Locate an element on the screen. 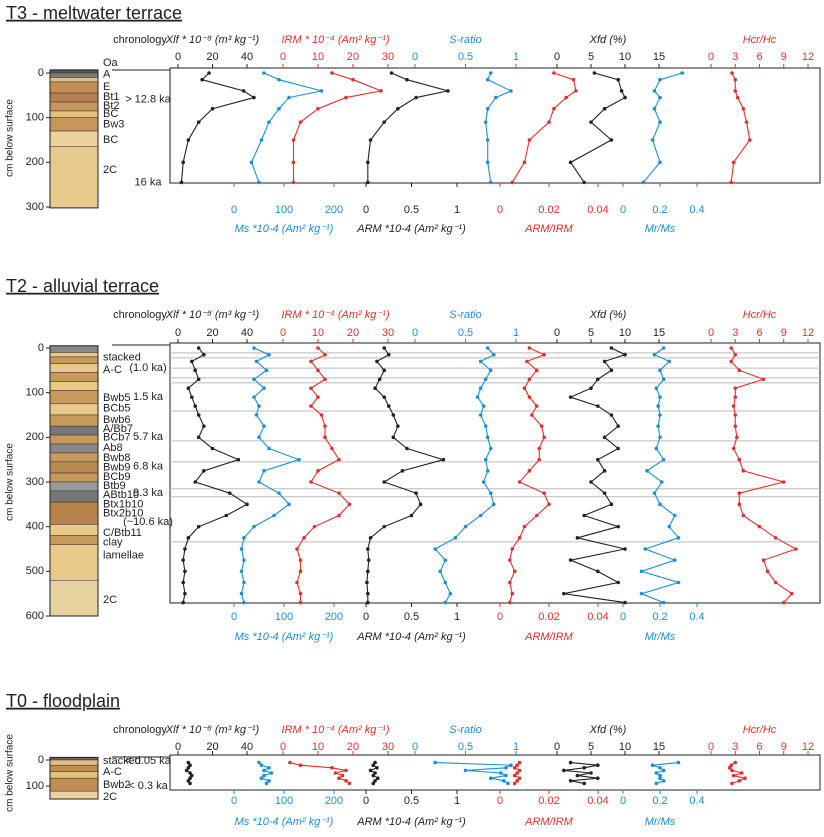 The width and height of the screenshot is (824, 837). horizon-label: stacked is located at coordinates (122, 358).